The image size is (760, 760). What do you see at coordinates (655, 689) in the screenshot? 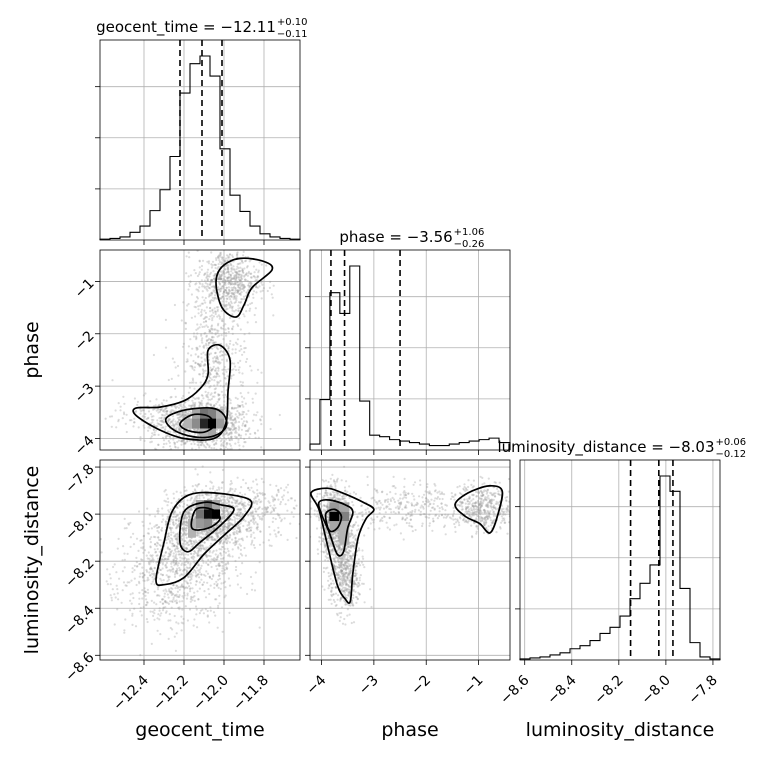
I see `x-tick-label: −8.0` at bounding box center [655, 689].